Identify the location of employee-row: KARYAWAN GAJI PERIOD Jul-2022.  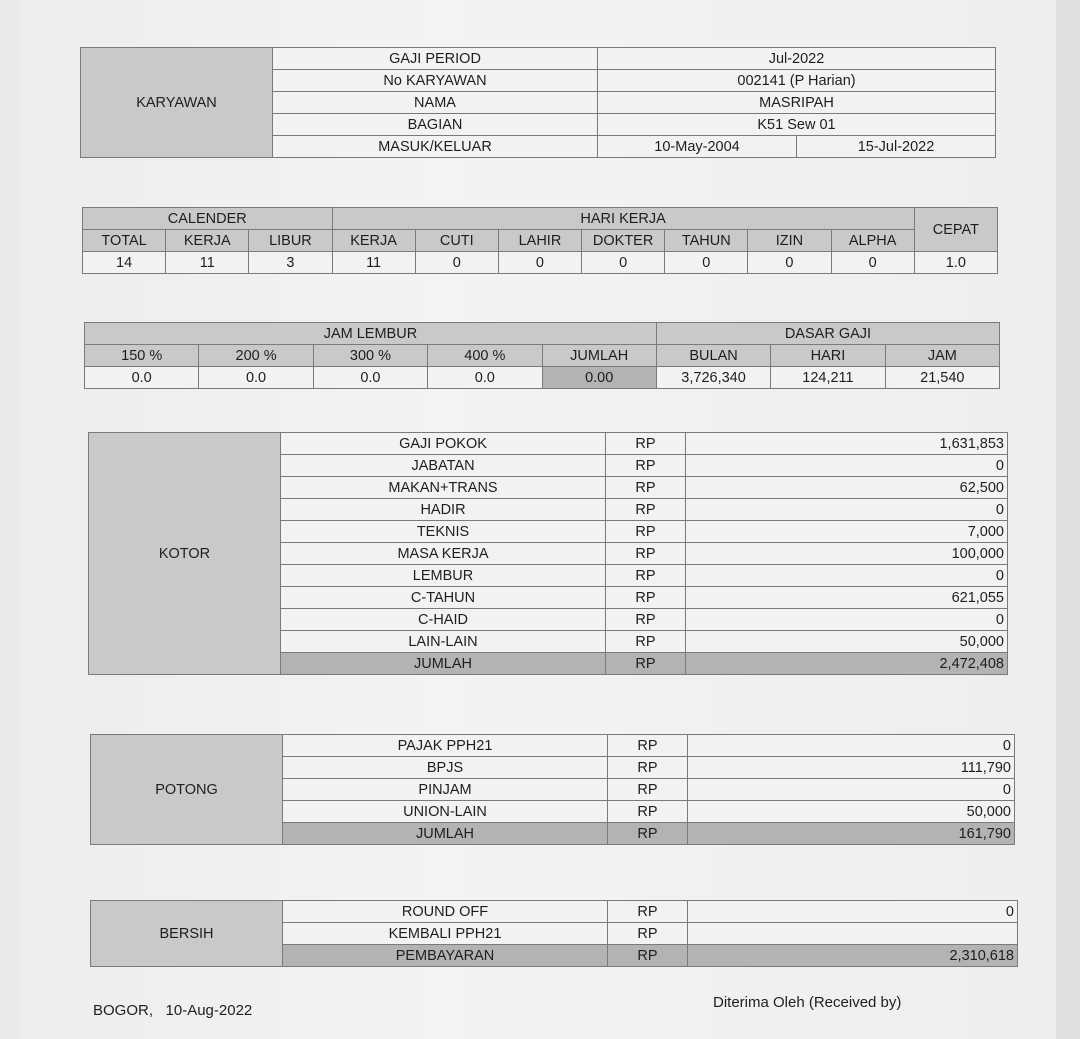
(538, 102).